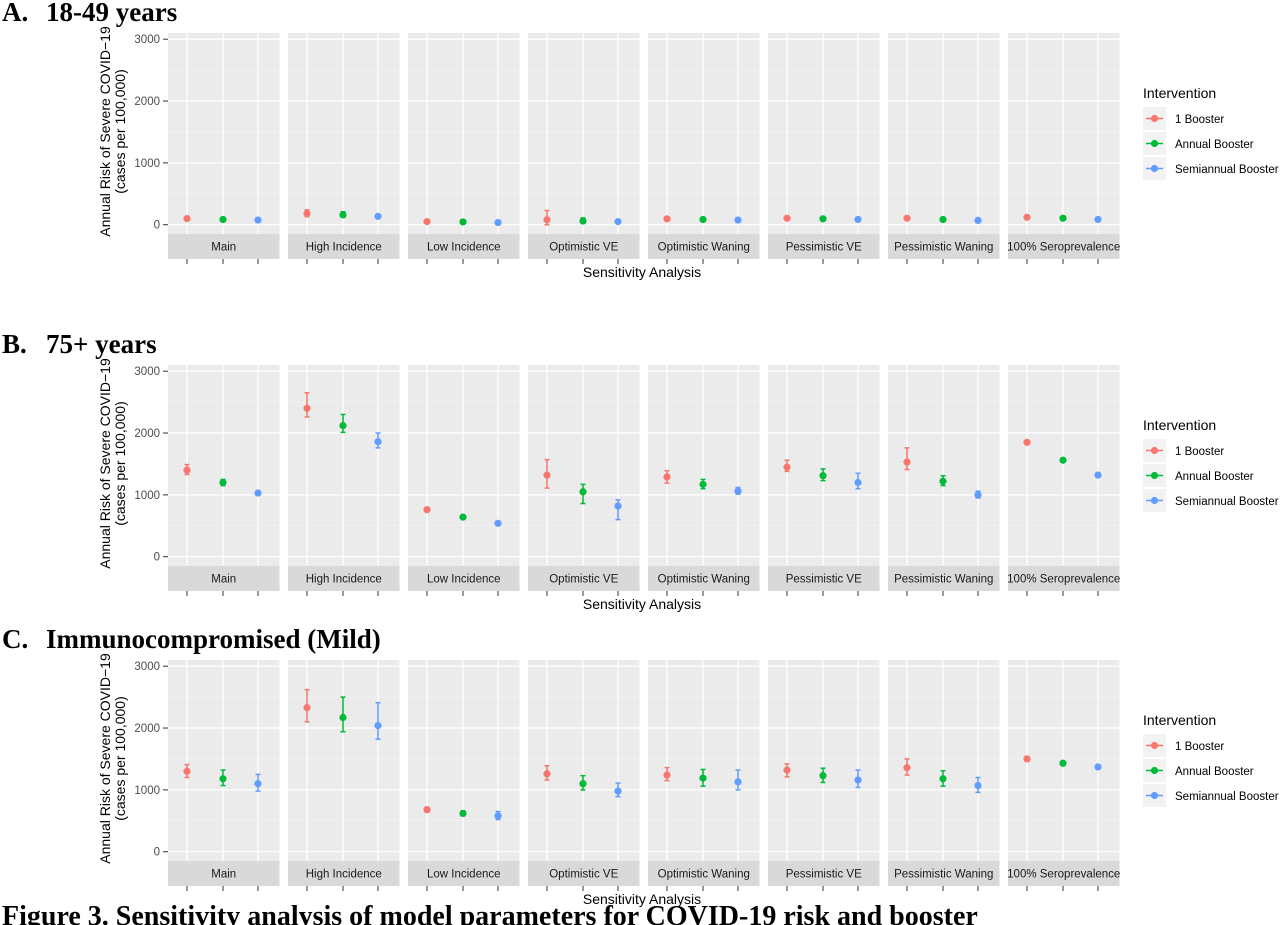  Describe the element at coordinates (1199, 747) in the screenshot. I see `legend-label: 1 Booster` at that location.